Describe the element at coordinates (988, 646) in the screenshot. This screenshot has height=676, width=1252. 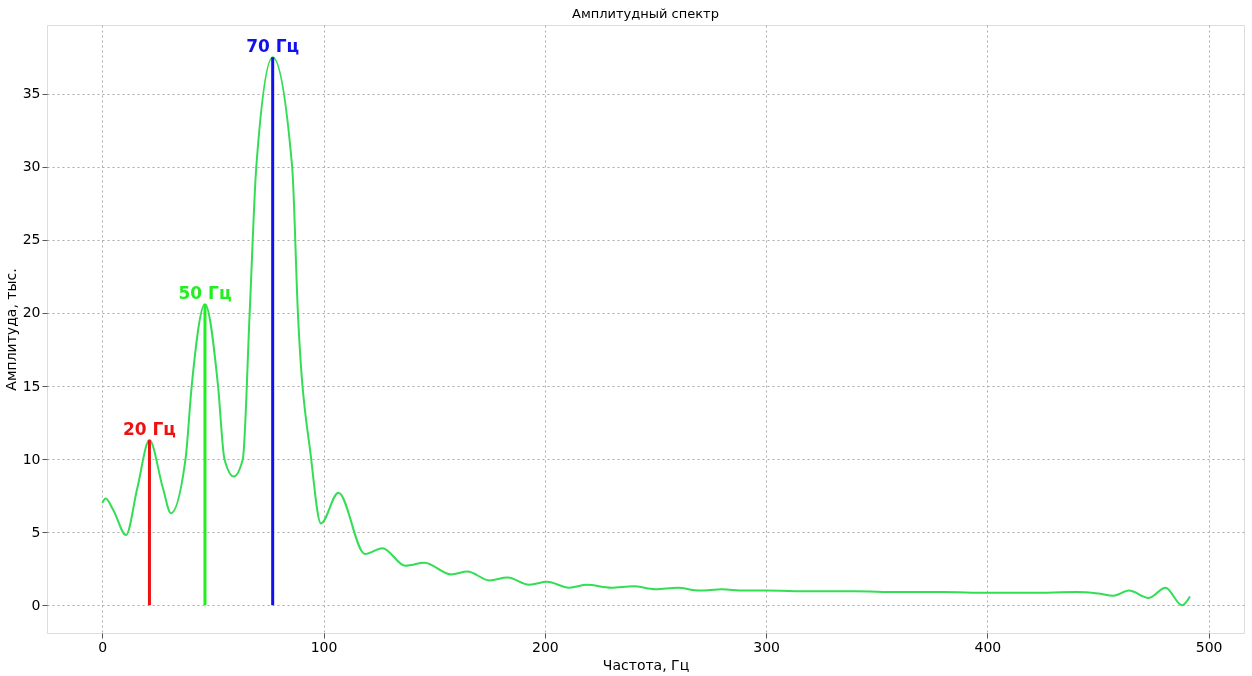
I see `x-tick-label: 400` at that location.